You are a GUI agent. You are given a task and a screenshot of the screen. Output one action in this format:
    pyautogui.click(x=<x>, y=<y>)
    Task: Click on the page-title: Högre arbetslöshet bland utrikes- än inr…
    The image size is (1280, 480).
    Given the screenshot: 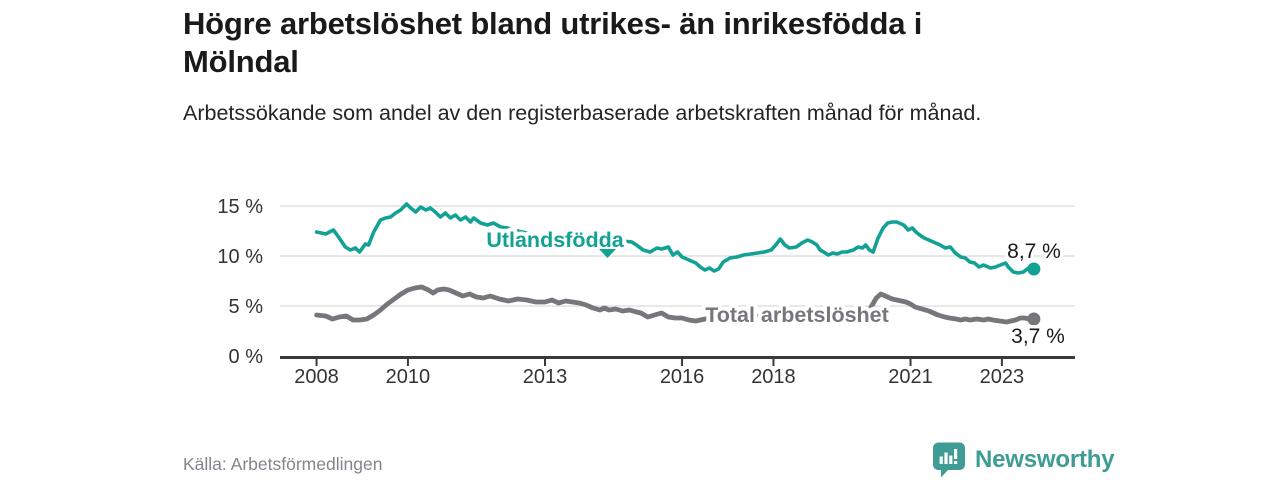 What is the action you would take?
    pyautogui.click(x=553, y=42)
    